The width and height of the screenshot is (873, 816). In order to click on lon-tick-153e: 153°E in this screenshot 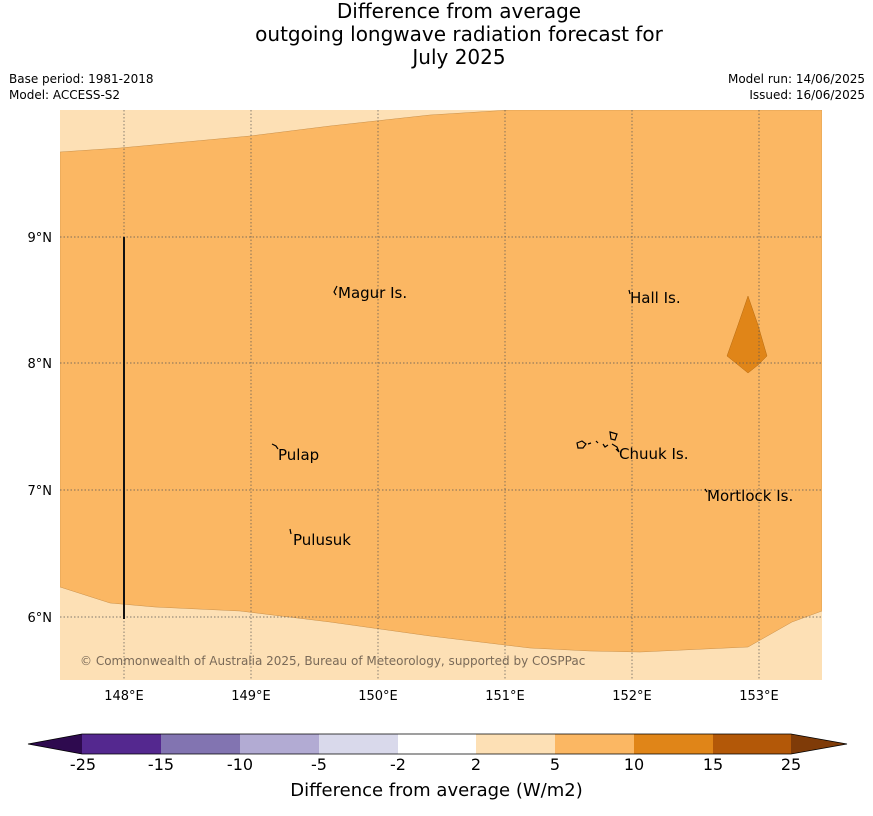, I will do `click(759, 696)`.